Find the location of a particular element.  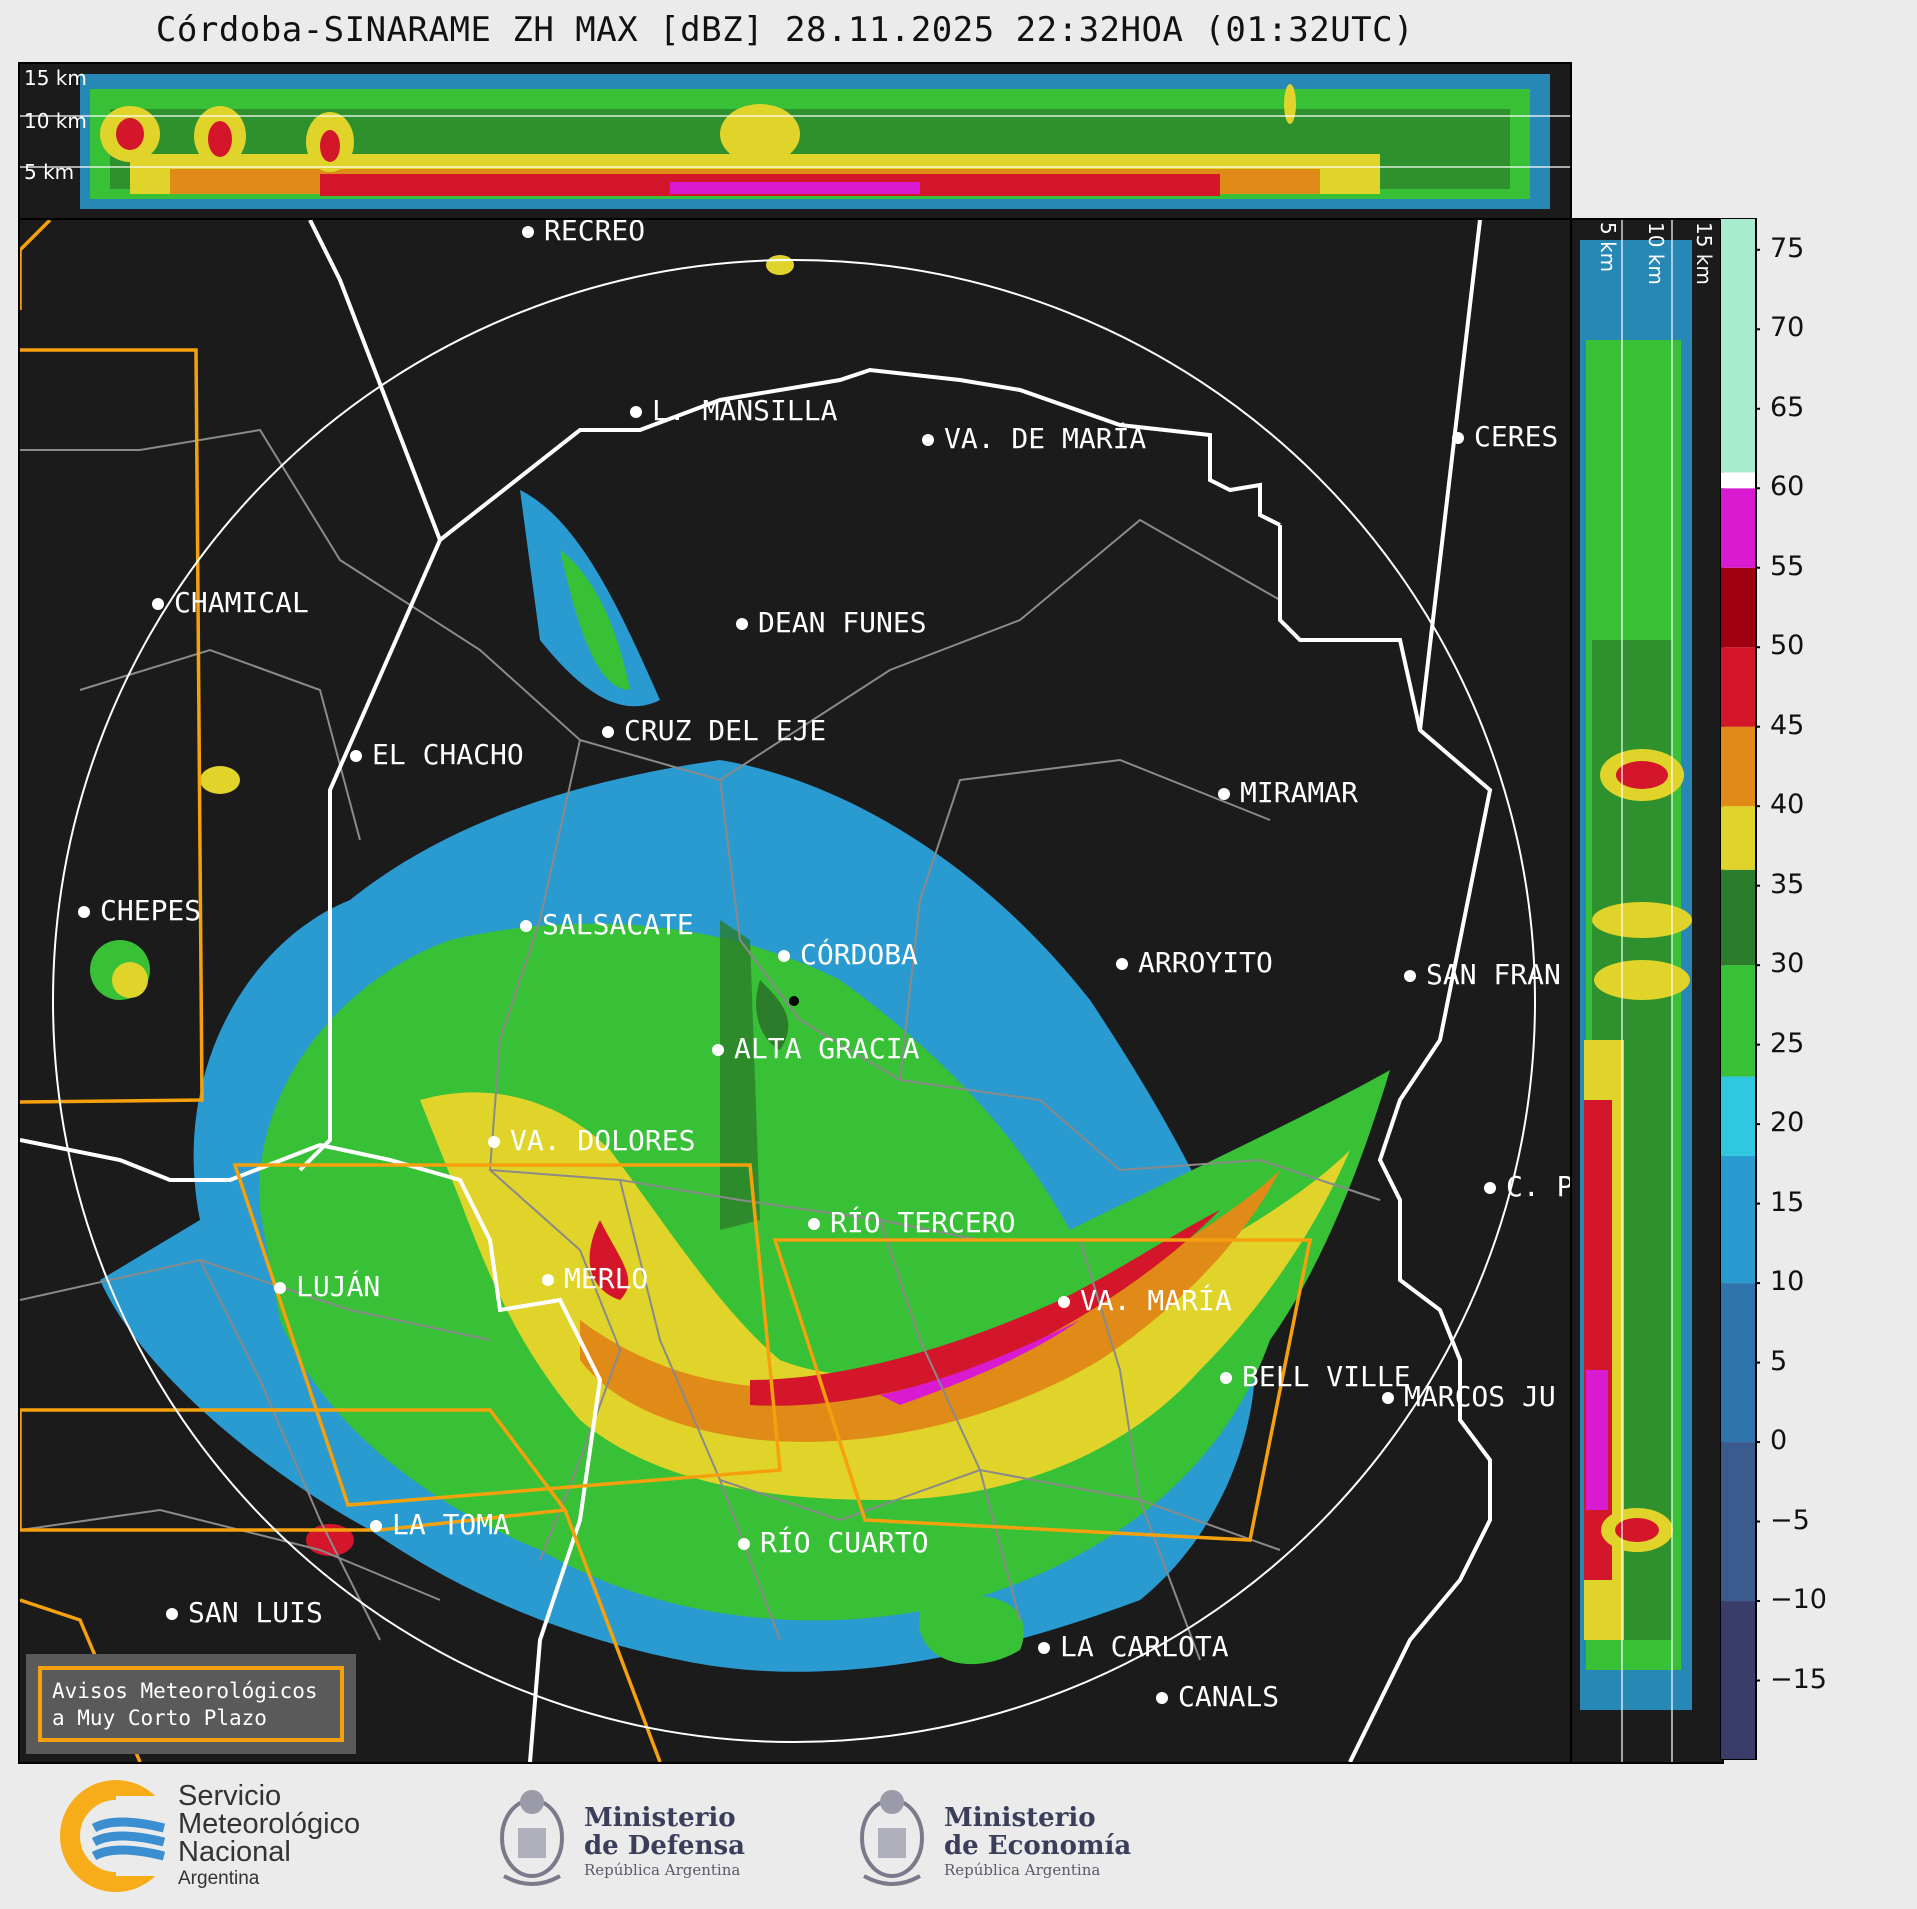

top-label-15km: 15 km is located at coordinates (55, 78).